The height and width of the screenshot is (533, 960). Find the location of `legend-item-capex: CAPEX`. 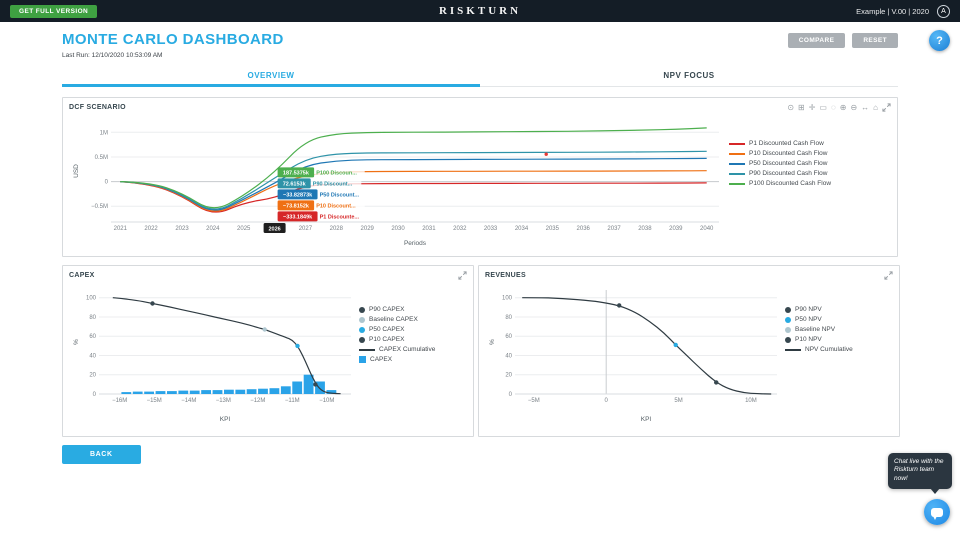

legend-item-capex: CAPEX is located at coordinates (413, 359).